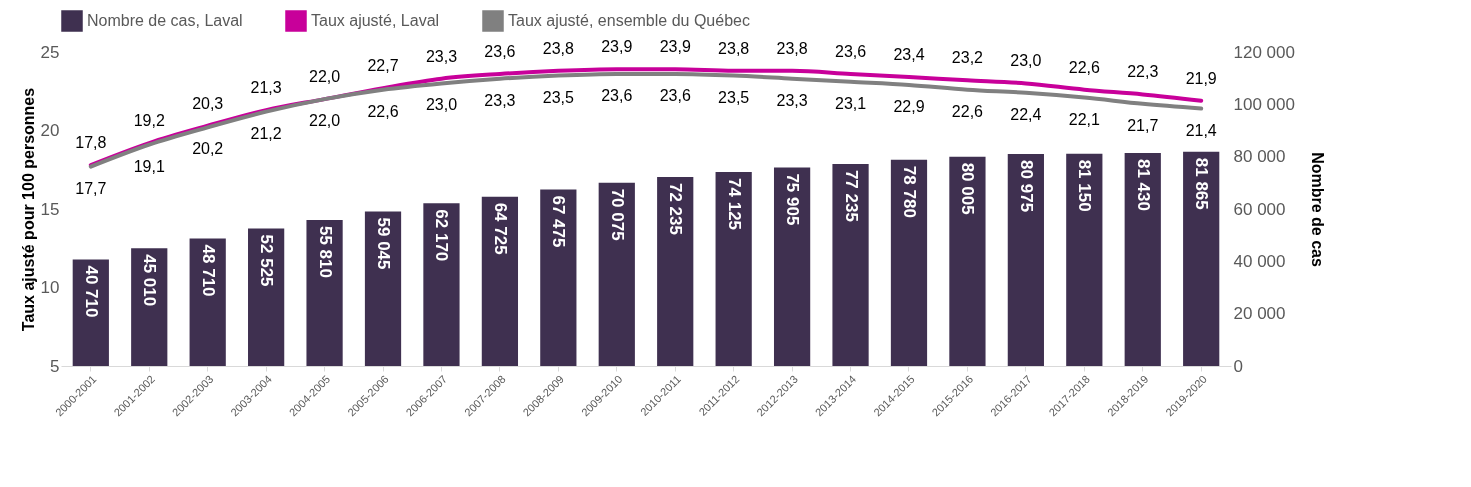 The image size is (1471, 487). Describe the element at coordinates (208, 149) in the screenshot. I see `data-label: 20,2` at that location.